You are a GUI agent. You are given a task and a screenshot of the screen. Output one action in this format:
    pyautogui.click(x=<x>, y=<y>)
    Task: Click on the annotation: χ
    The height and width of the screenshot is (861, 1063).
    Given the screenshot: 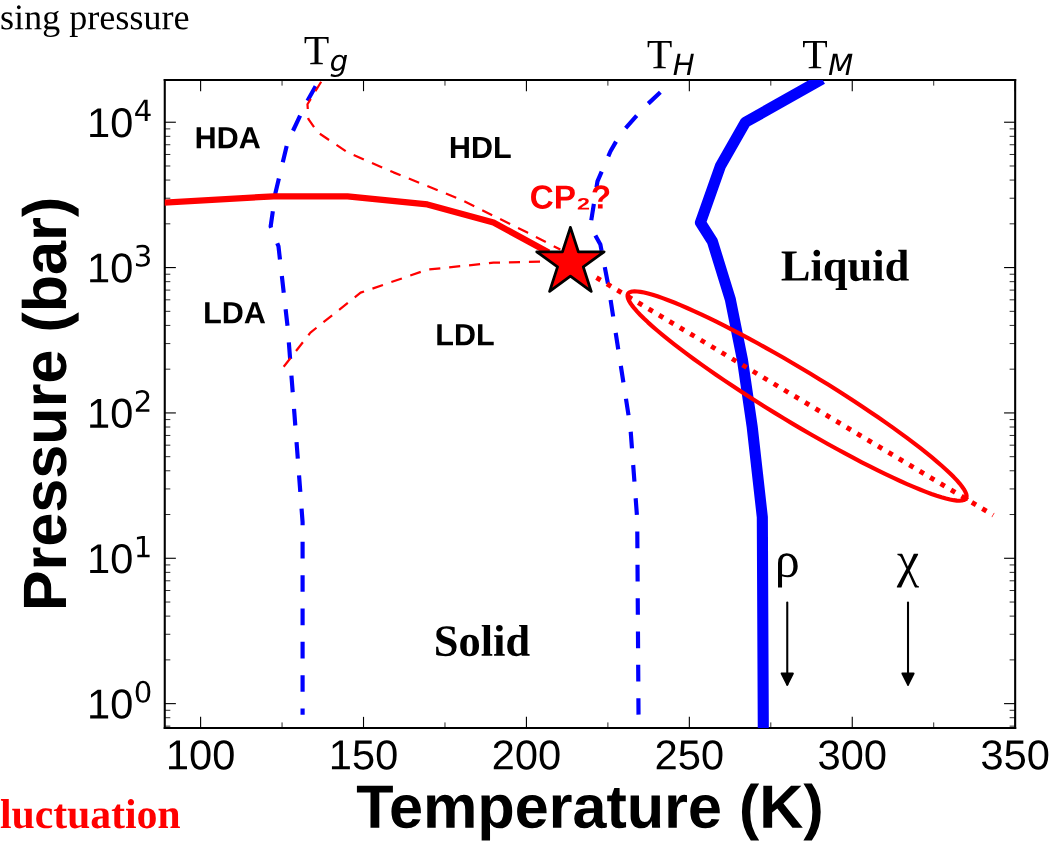 What is the action you would take?
    pyautogui.click(x=907, y=570)
    